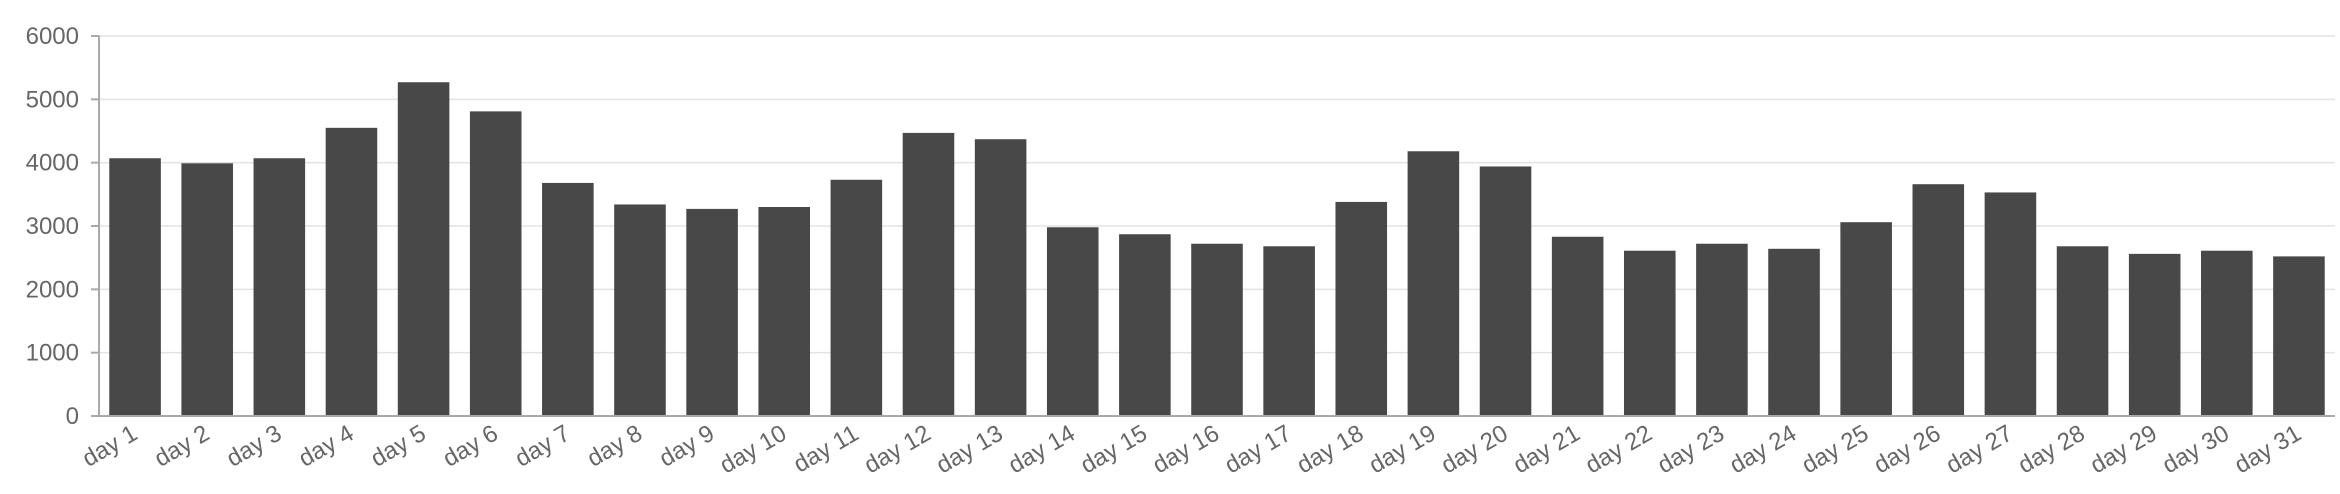  I want to click on x-tick-label: day 16, so click(1186, 449).